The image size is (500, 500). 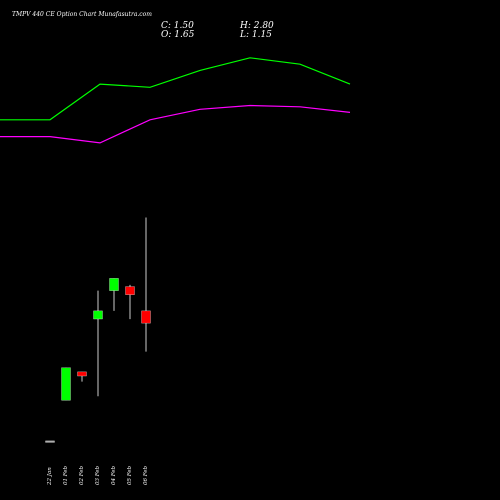 What do you see at coordinates (50, 476) in the screenshot?
I see `date-label: 22 Jan` at bounding box center [50, 476].